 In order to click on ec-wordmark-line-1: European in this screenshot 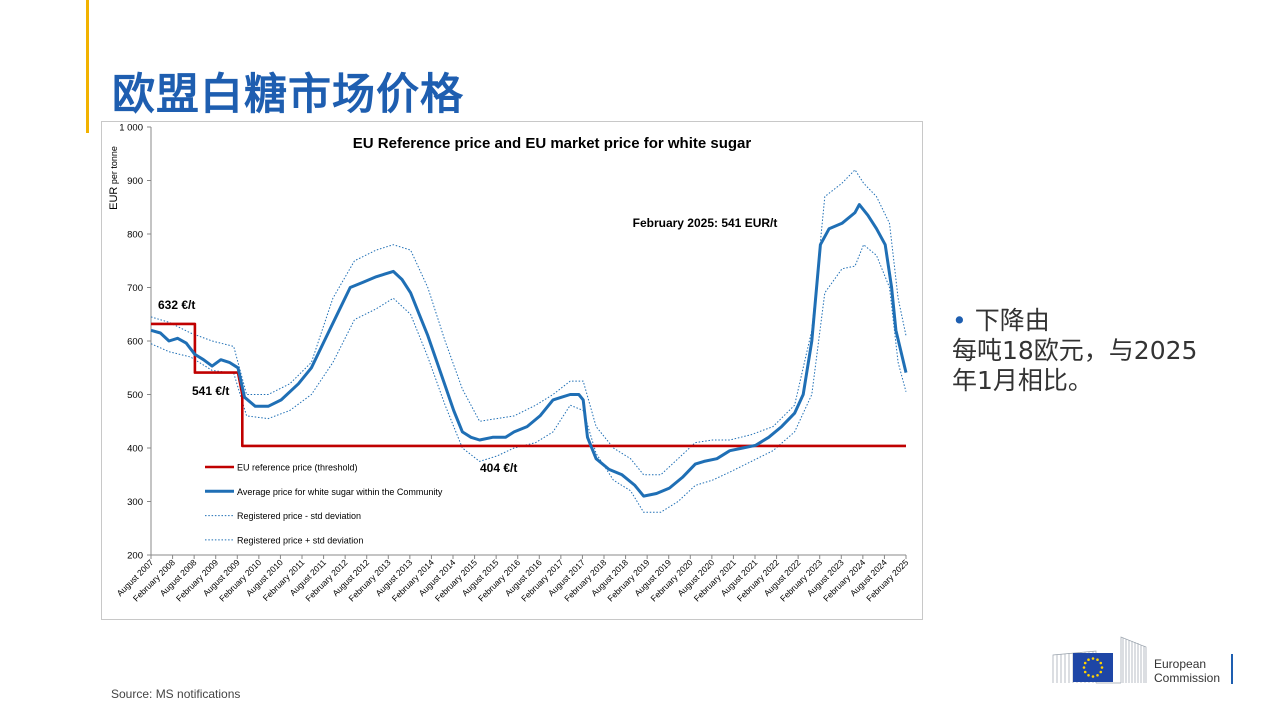, I will do `click(1180, 664)`.